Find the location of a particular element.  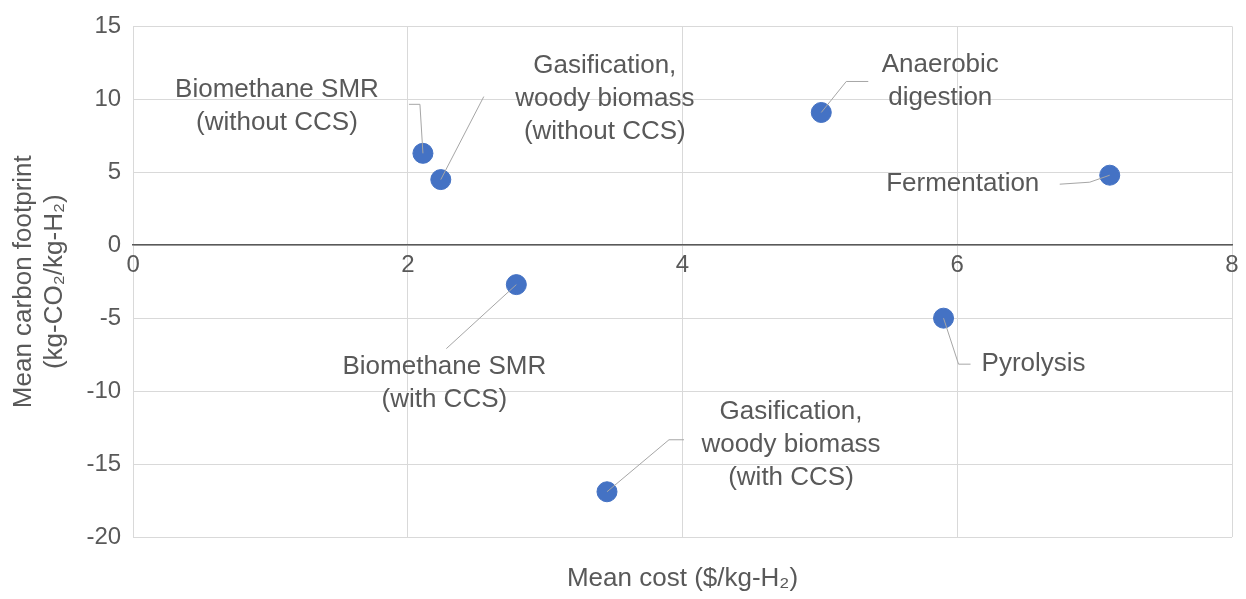

x-tick-label: 0 is located at coordinates (133, 264).